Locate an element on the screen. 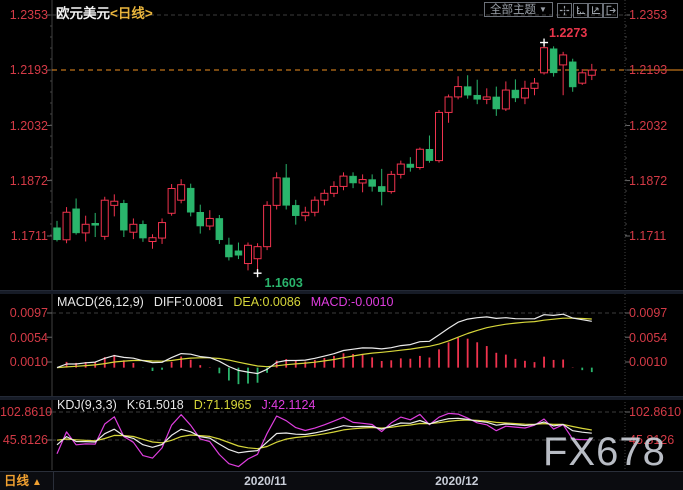  period-tab-daily: 日线 ▲ is located at coordinates (27, 481).